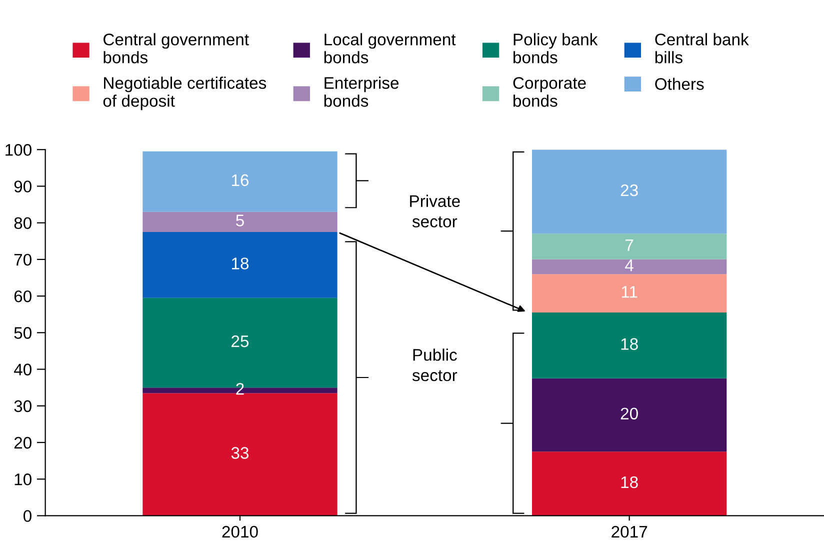 The width and height of the screenshot is (824, 544). Describe the element at coordinates (23, 442) in the screenshot. I see `y-tick-label: 20` at that location.